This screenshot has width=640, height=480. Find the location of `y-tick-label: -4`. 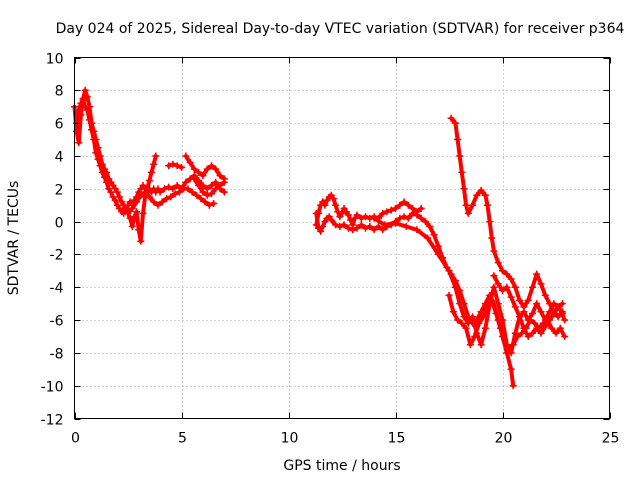

y-tick-label: -4 is located at coordinates (57, 289).